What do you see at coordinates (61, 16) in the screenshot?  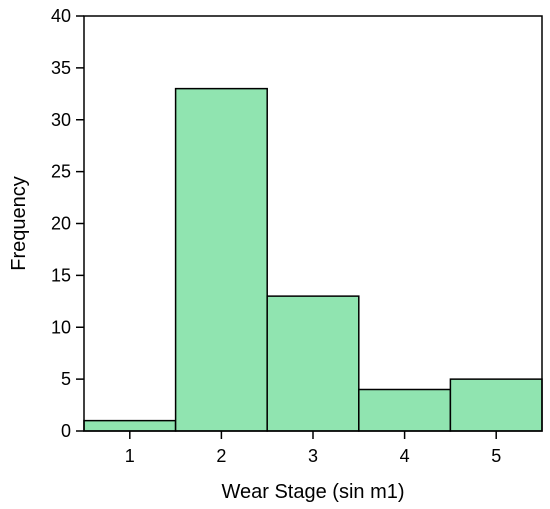 I see `y-tick-label: 40` at bounding box center [61, 16].